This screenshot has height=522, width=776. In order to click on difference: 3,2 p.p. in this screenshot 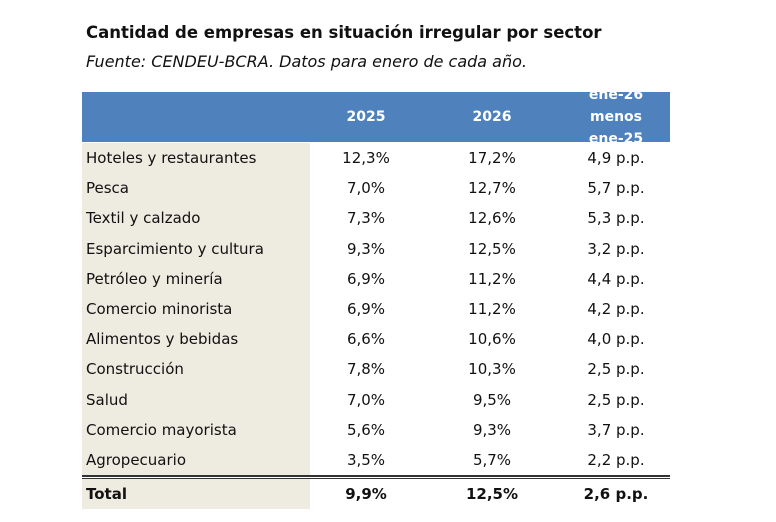, I will do `click(616, 248)`.